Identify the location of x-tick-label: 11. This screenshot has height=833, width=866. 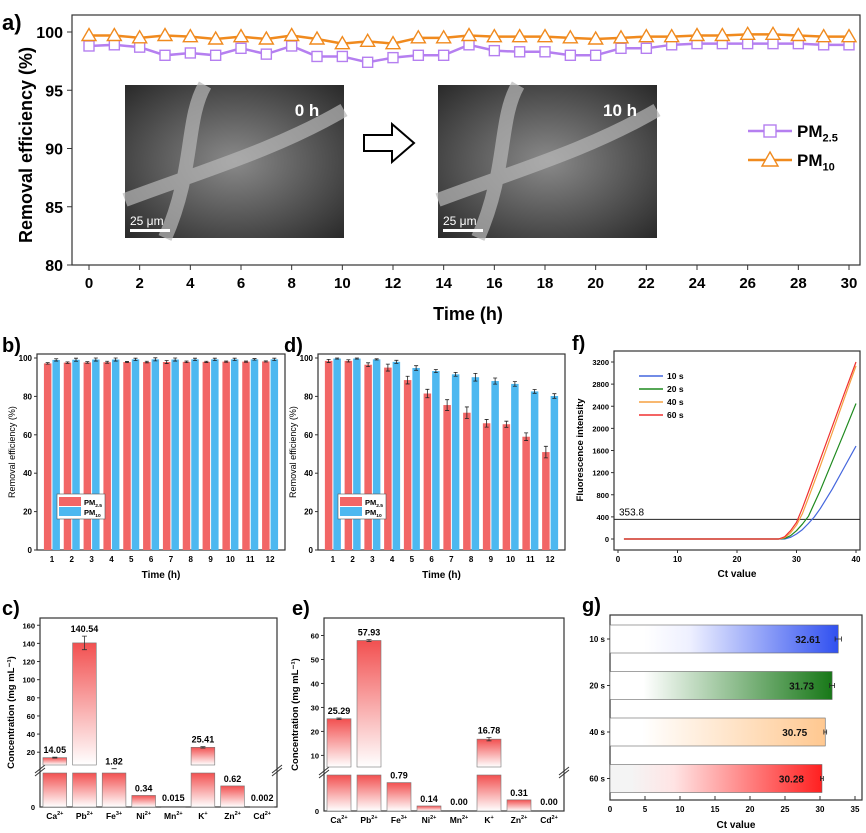
(530, 559).